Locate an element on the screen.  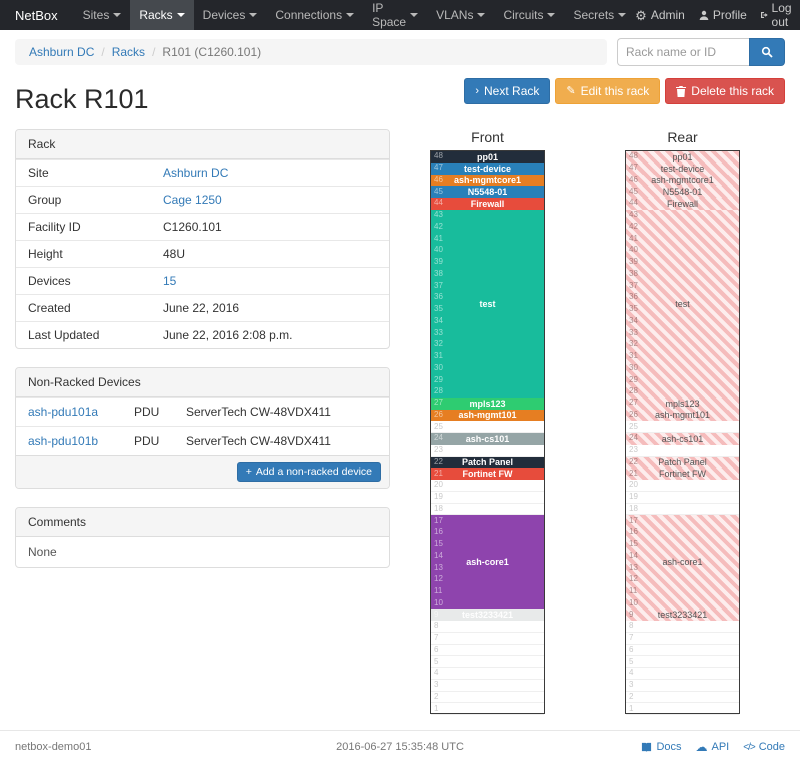
unit-number: 29 is located at coordinates (438, 379).